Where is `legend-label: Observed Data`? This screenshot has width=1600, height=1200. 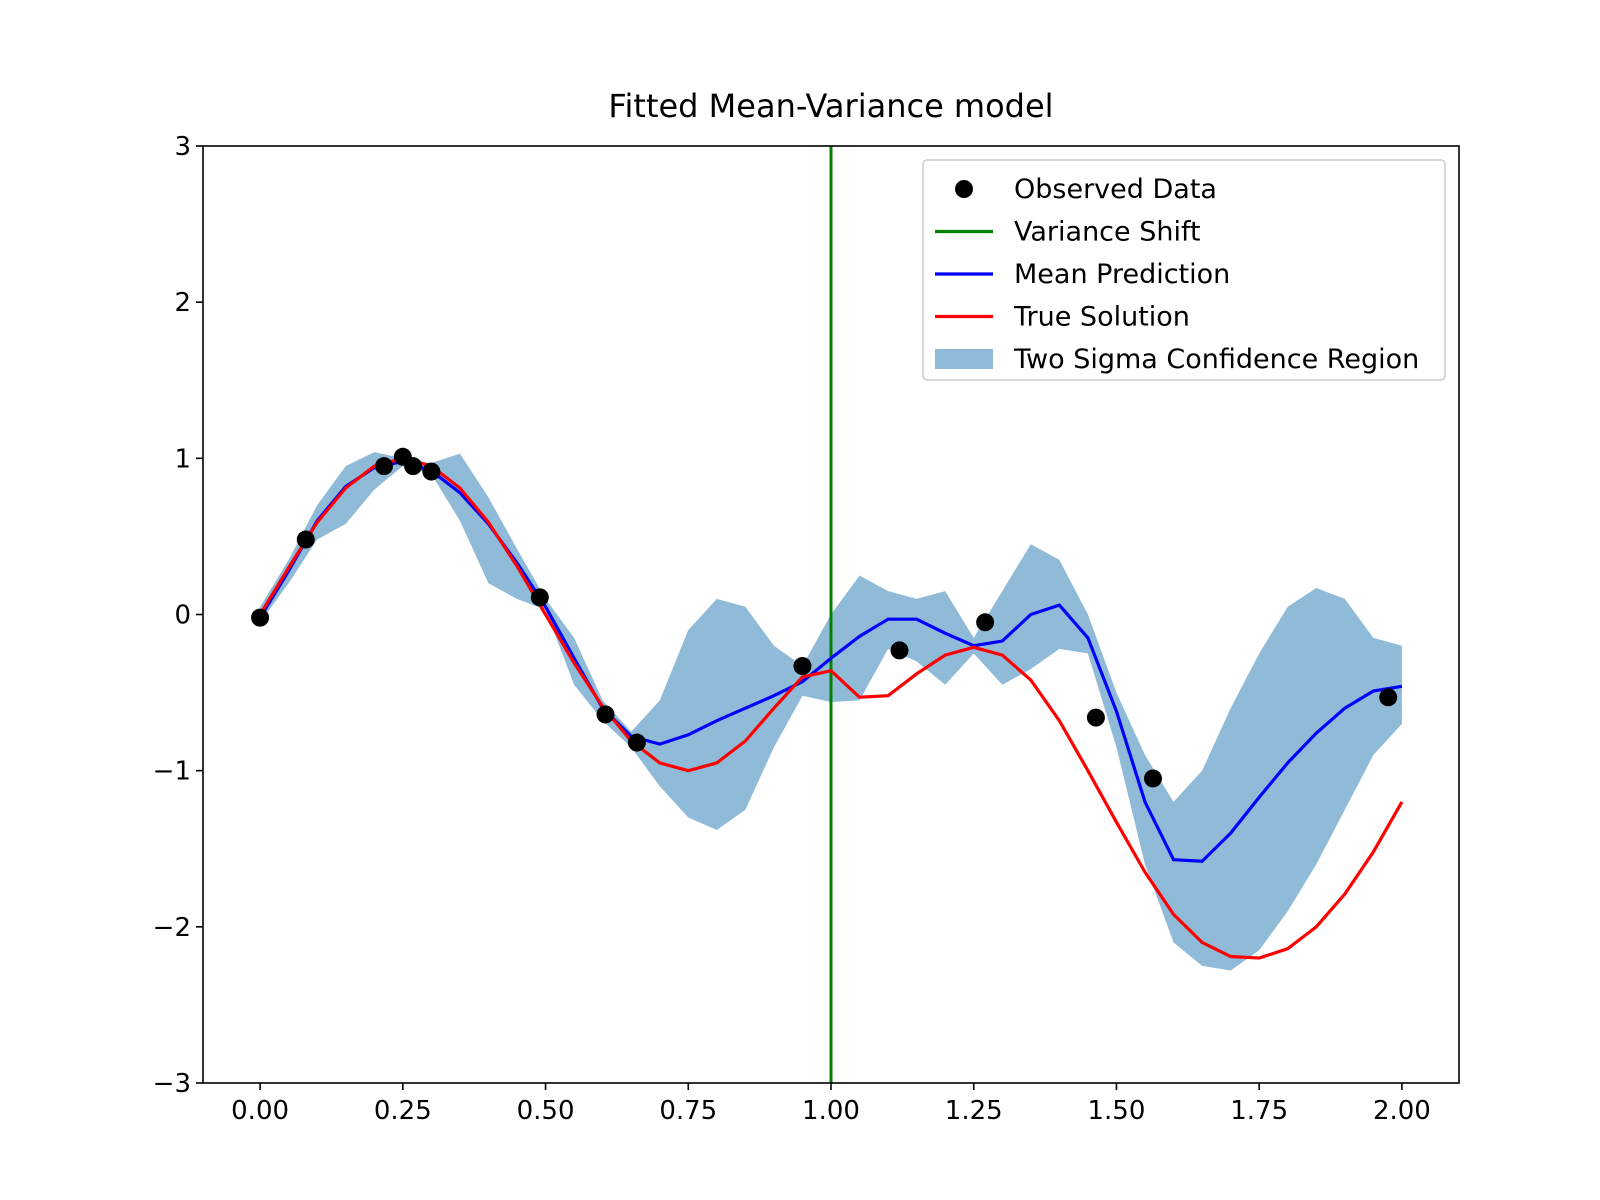
legend-label: Observed Data is located at coordinates (1115, 189).